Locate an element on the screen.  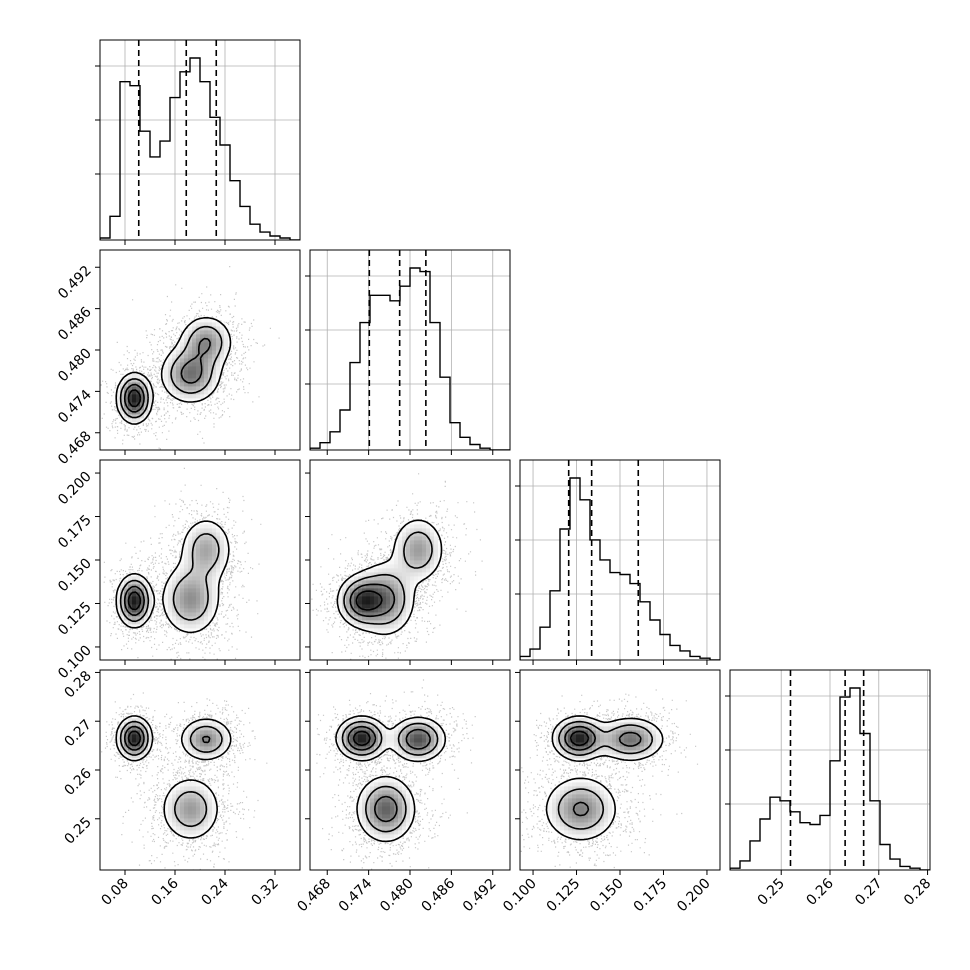
x-tick-label: 0.468 is located at coordinates (314, 896).